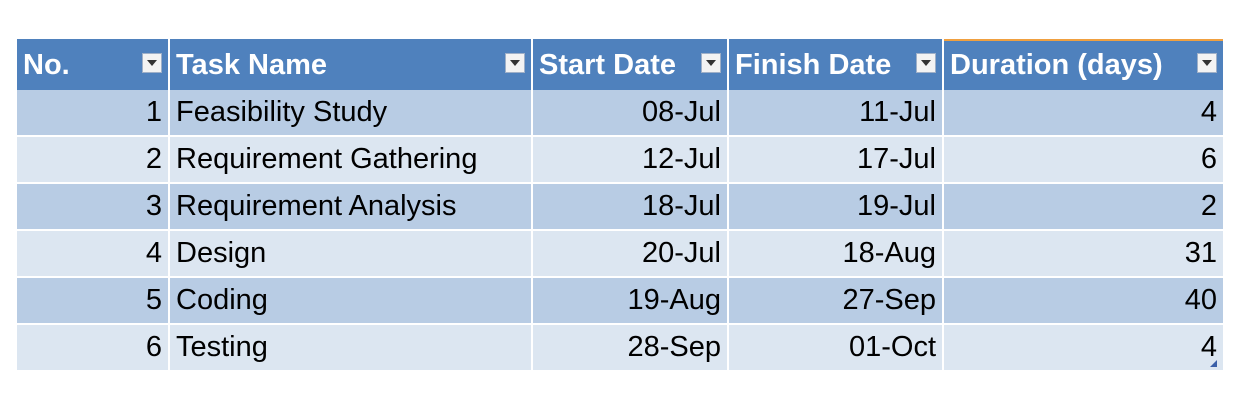 This screenshot has height=410, width=1251. Describe the element at coordinates (630, 160) in the screenshot. I see `cell-start-date: 12-Jul` at that location.